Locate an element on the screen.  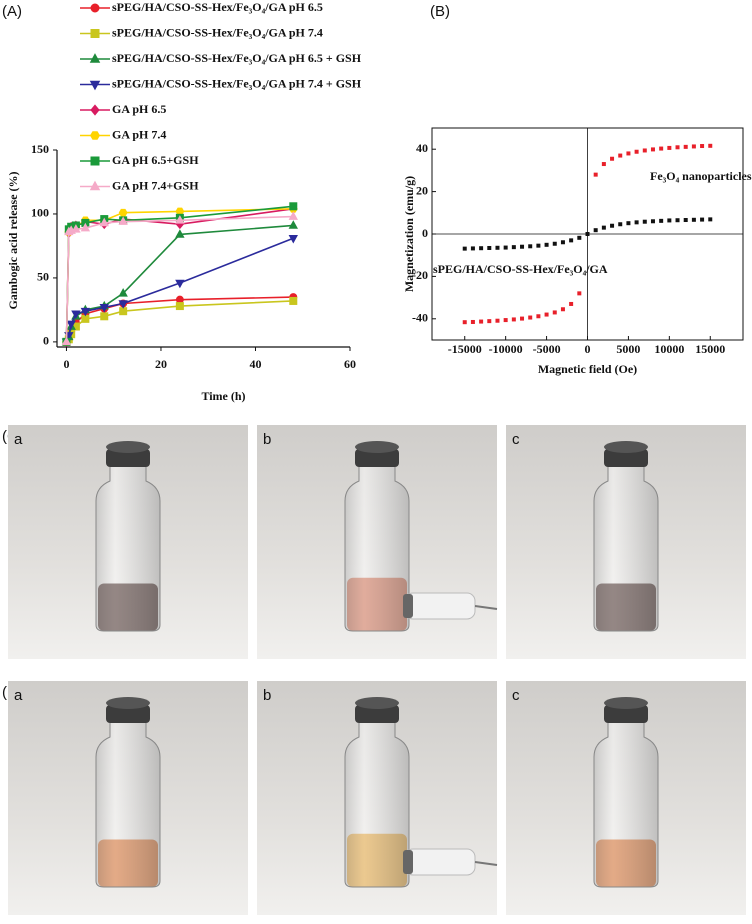
x-tick-label: -10000 is located at coordinates (506, 349).